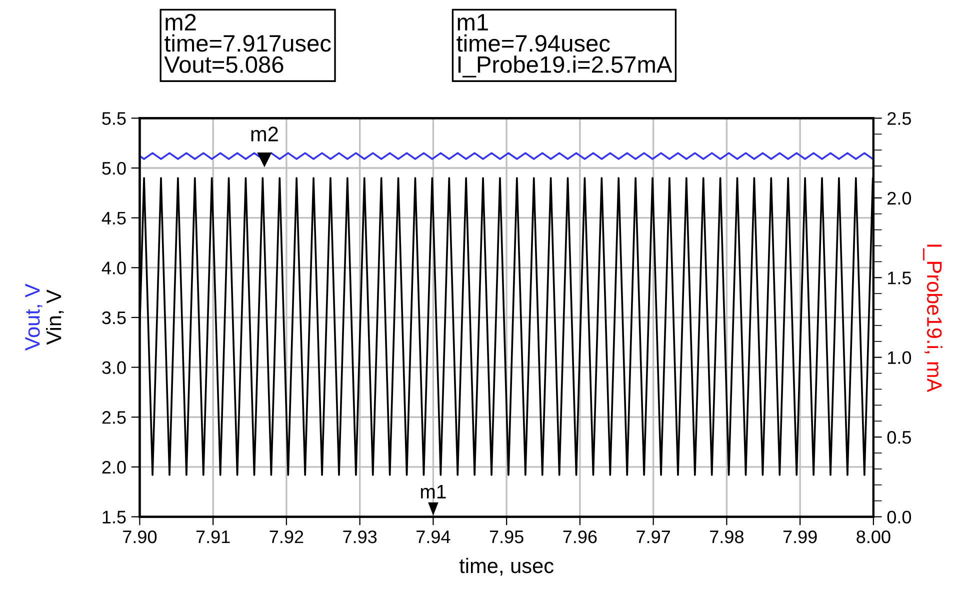 The image size is (977, 603). What do you see at coordinates (900, 198) in the screenshot?
I see `y2-tick-label: 2.0` at bounding box center [900, 198].